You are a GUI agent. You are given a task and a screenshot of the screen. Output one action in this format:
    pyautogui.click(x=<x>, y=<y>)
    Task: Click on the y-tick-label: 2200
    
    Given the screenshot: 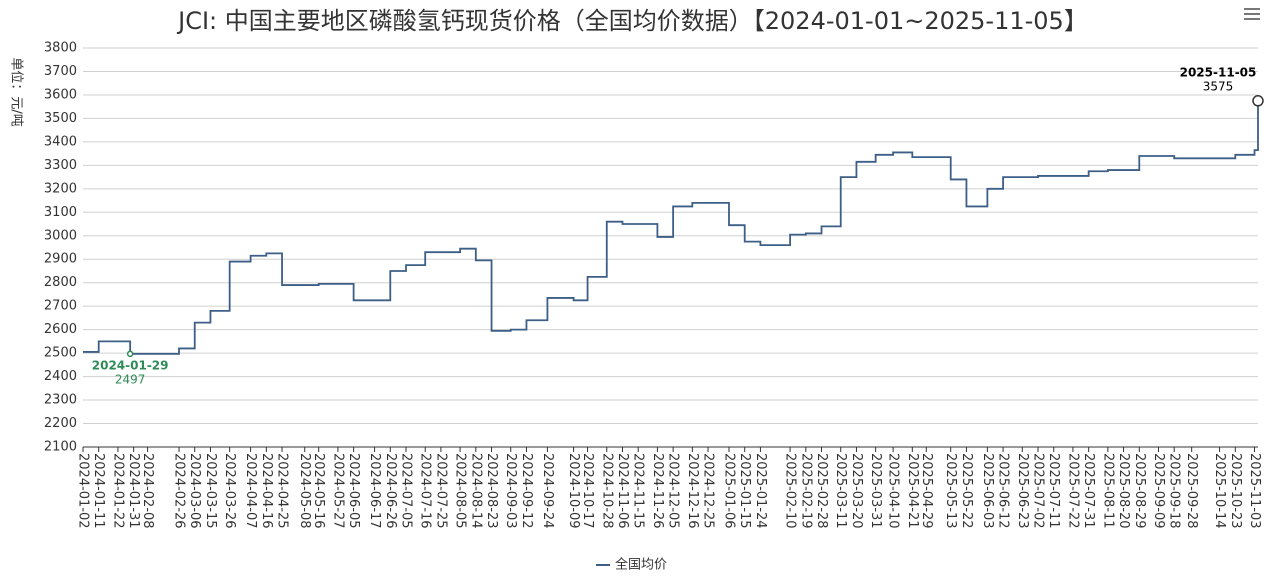 What is the action you would take?
    pyautogui.click(x=60, y=423)
    